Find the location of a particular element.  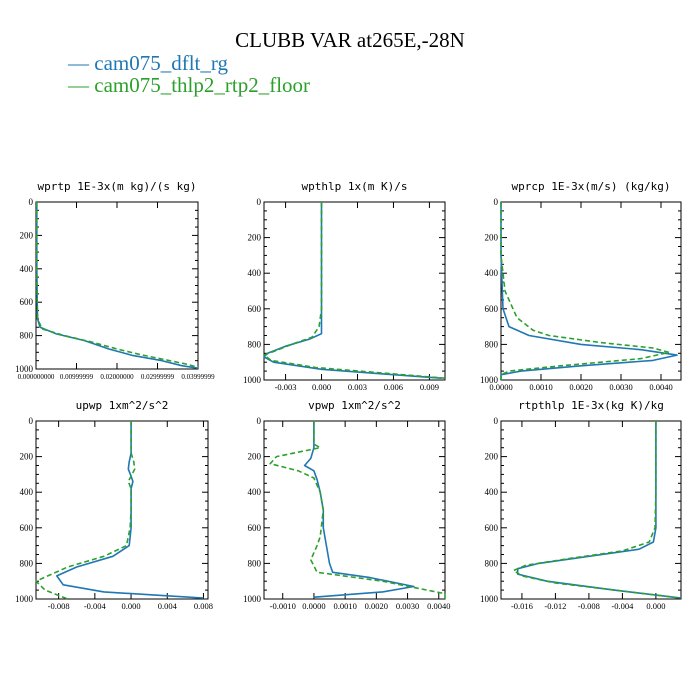

x-tick-label: 0.02000000 is located at coordinates (117, 377).